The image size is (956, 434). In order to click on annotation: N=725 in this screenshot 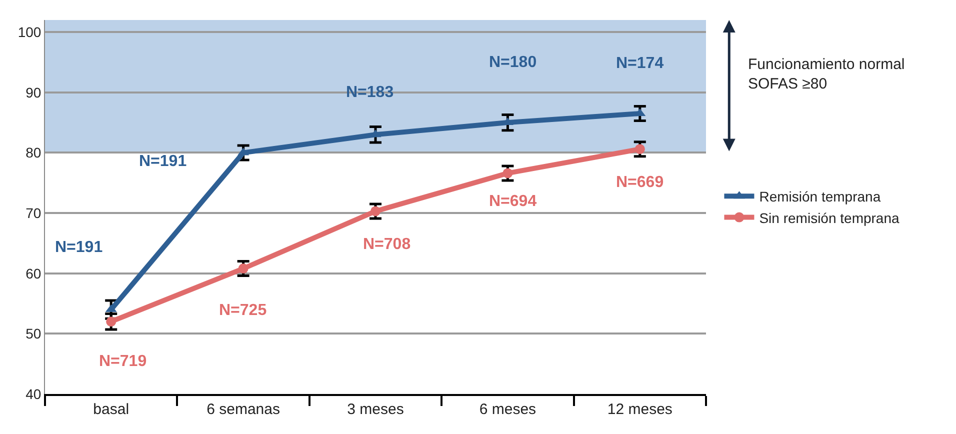, I will do `click(243, 310)`.